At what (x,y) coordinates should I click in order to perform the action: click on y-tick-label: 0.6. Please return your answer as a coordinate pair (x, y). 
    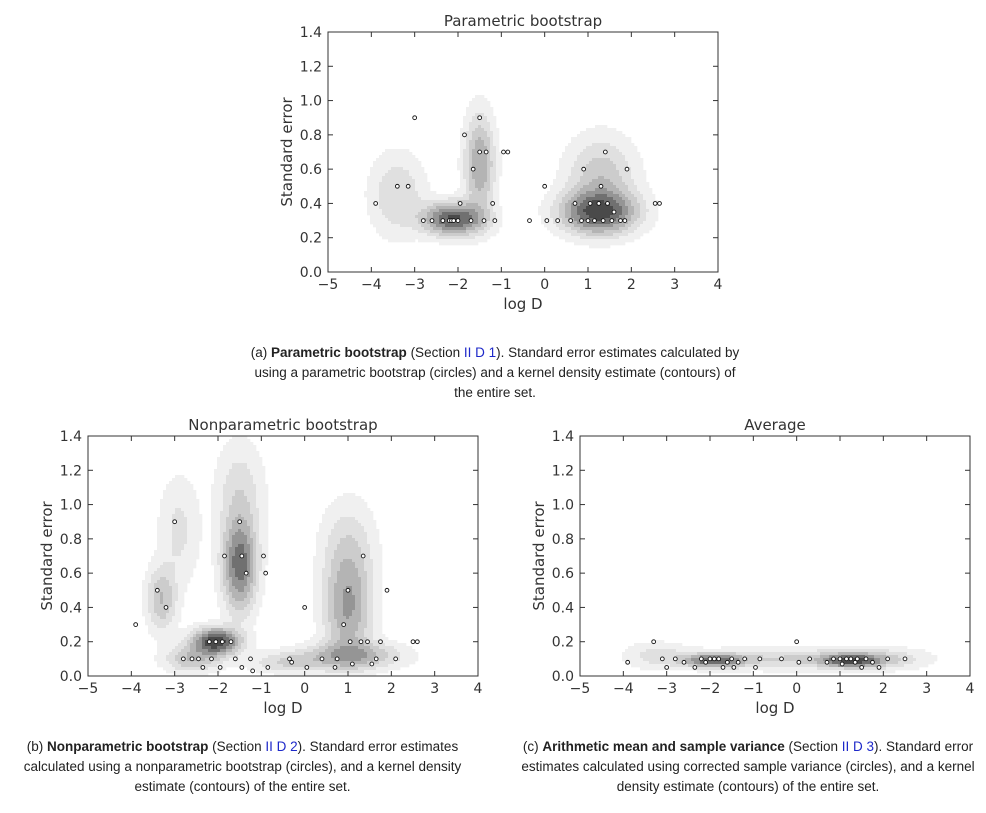
    Looking at the image, I should click on (71, 574).